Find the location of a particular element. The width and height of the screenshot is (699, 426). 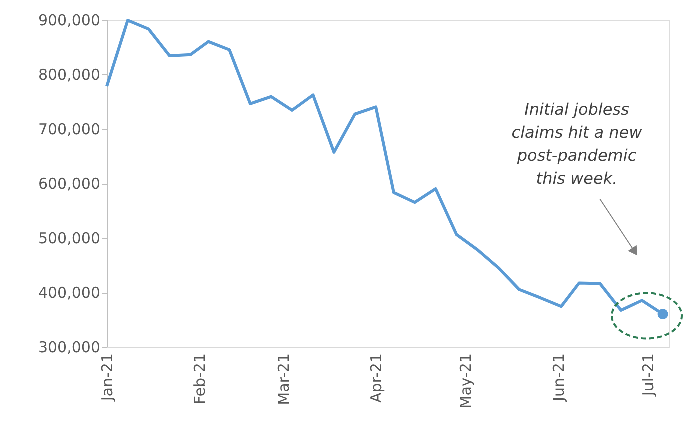

y-tick-label: 900,000 is located at coordinates (69, 21).